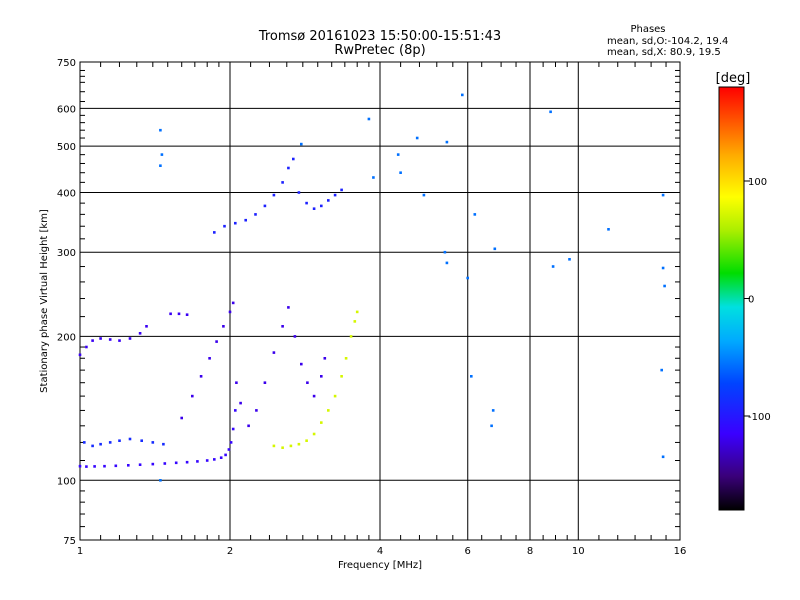 Image resolution: width=800 pixels, height=600 pixels. Describe the element at coordinates (380, 565) in the screenshot. I see `x-axis-label: Frequency [MHz]` at that location.